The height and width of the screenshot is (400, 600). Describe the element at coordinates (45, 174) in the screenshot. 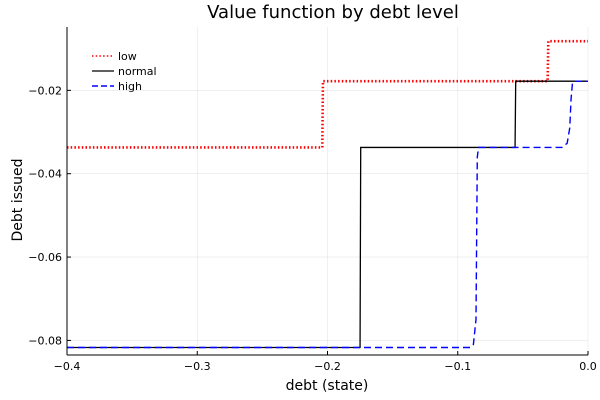

I see `y-tick-label: −0.04` at that location.